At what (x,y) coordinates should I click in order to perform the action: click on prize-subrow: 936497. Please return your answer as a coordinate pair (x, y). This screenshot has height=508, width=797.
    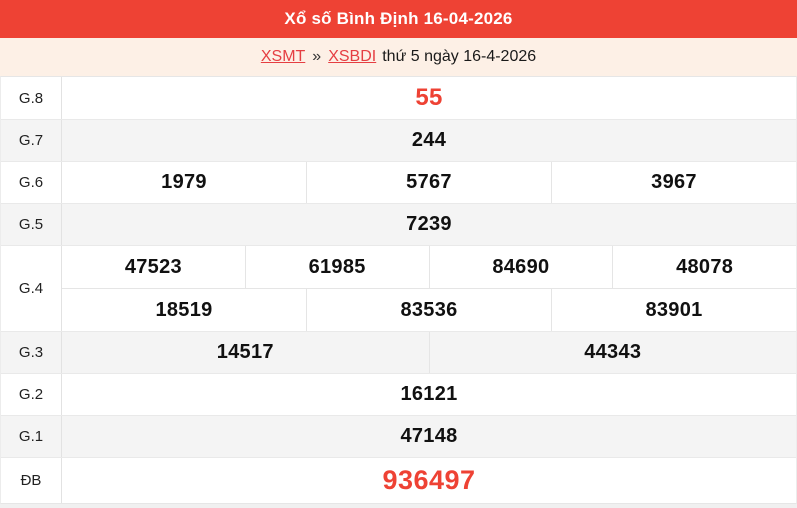
    Looking at the image, I should click on (429, 480).